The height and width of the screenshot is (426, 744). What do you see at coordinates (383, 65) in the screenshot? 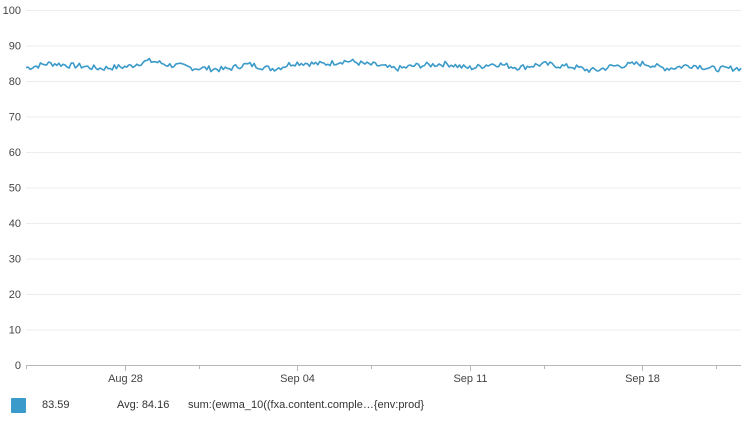
I see `series-line` at bounding box center [383, 65].